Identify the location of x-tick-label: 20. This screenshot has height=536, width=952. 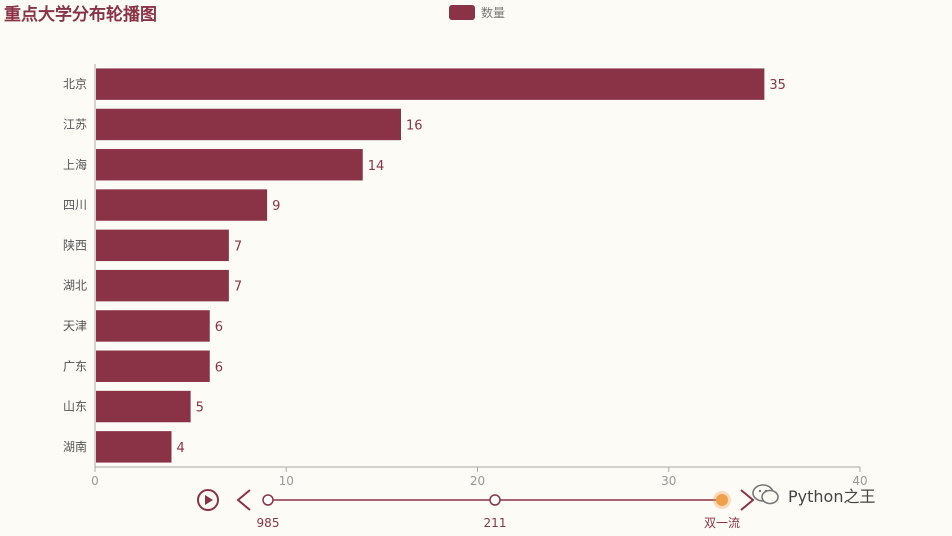
(477, 481).